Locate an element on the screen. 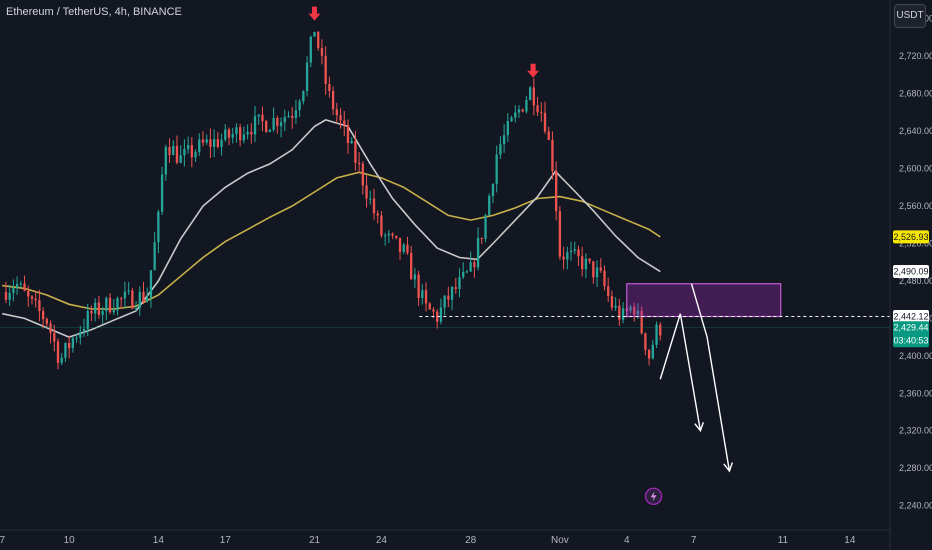 The width and height of the screenshot is (932, 550). lightning-bolt is located at coordinates (653, 496).